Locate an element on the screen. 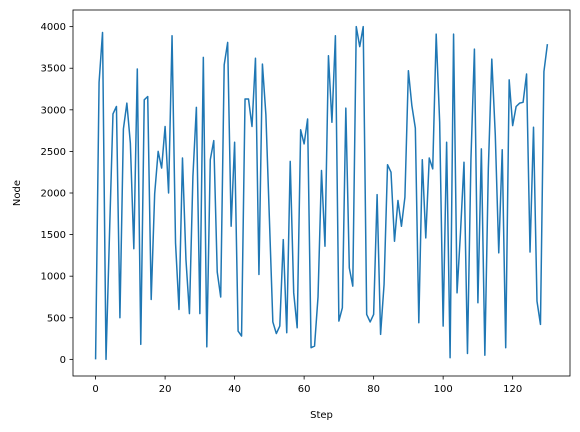 Image resolution: width=580 pixels, height=432 pixels. x-ticks: 0 20 40 60 80 100 120 is located at coordinates (307, 385).